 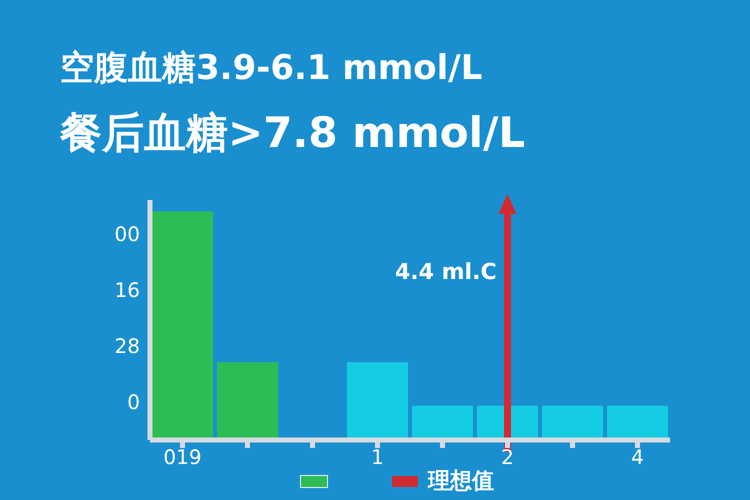 What do you see at coordinates (446, 272) in the screenshot?
I see `annotation: 4.4 ml.C` at bounding box center [446, 272].